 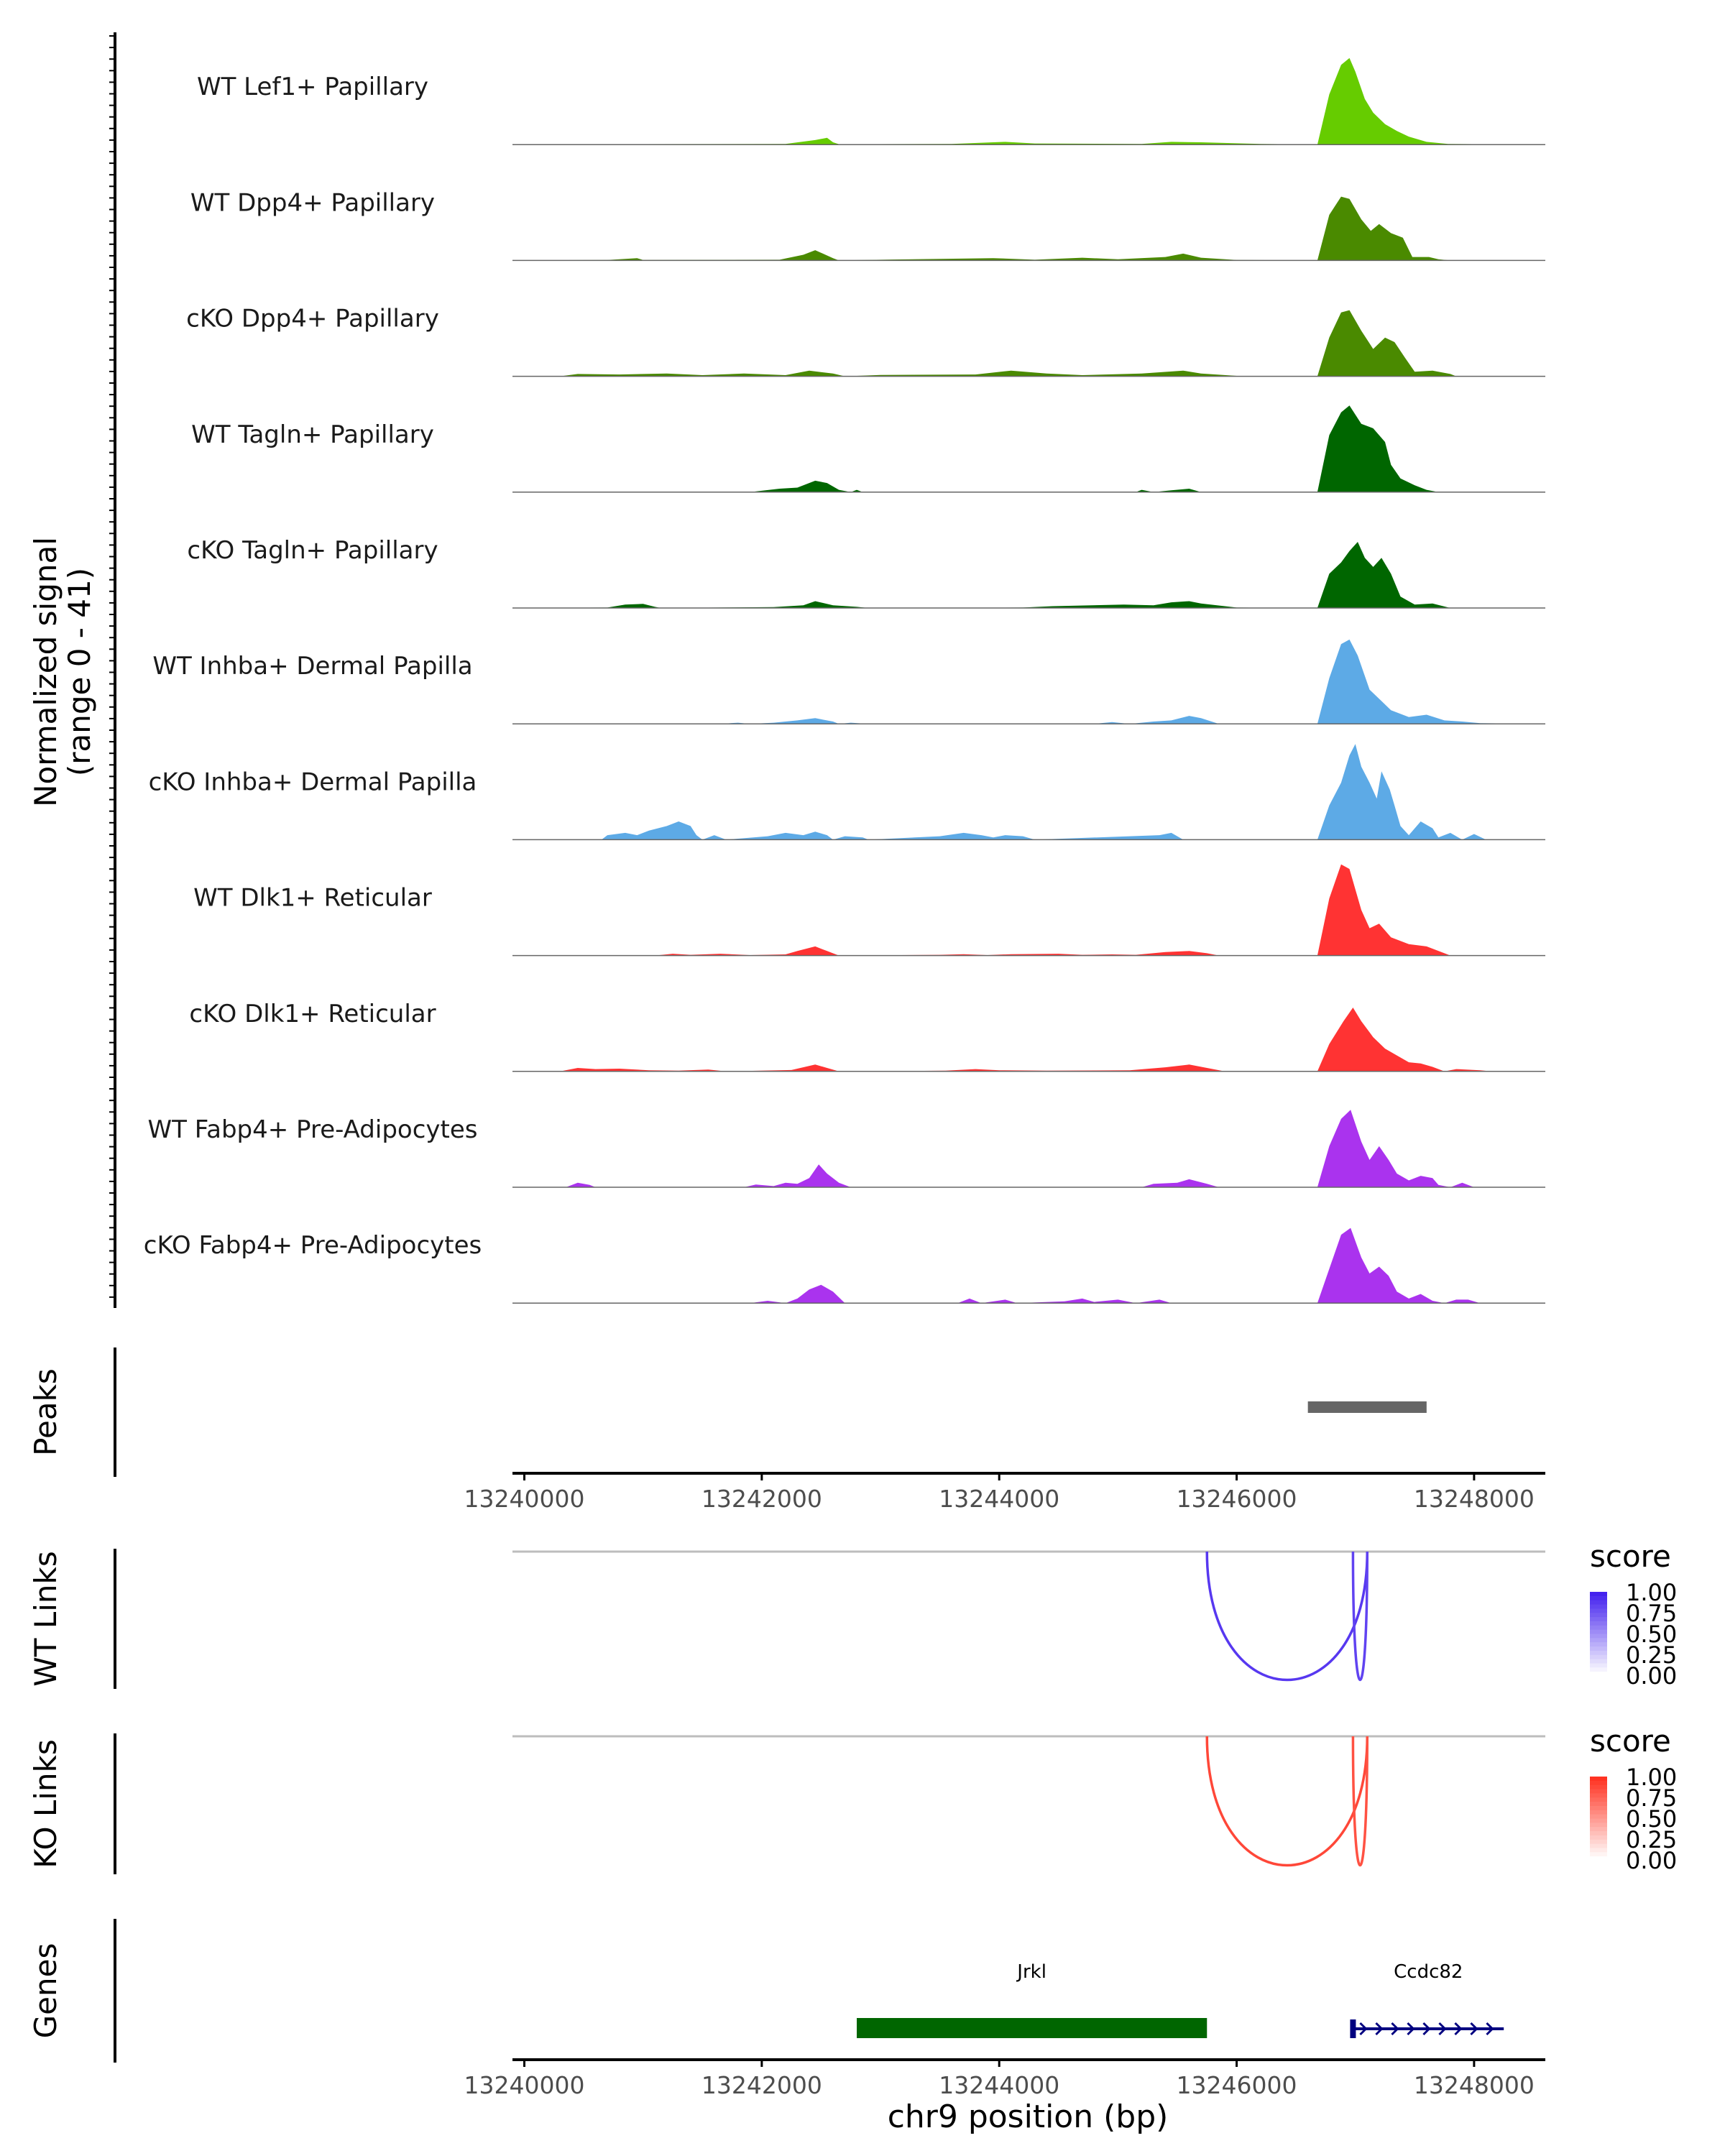 What do you see at coordinates (312, 666) in the screenshot?
I see `track-label: WT Inhba+ Dermal Papilla` at bounding box center [312, 666].